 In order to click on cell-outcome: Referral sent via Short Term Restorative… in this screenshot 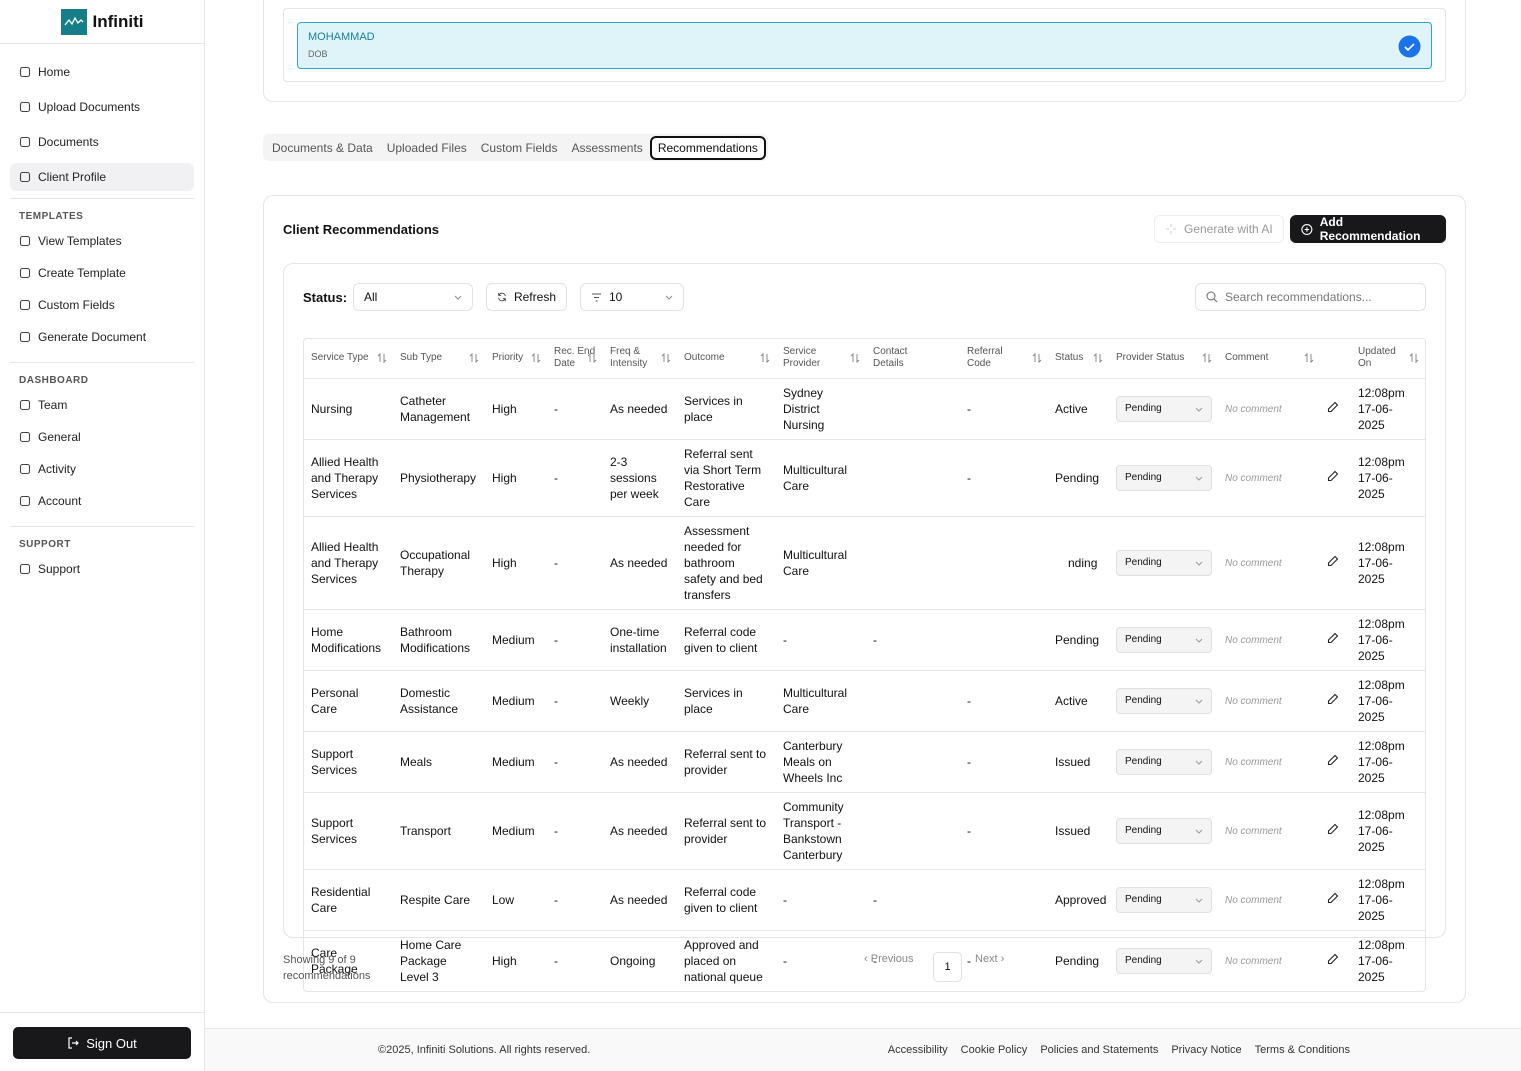, I will do `click(726, 478)`.